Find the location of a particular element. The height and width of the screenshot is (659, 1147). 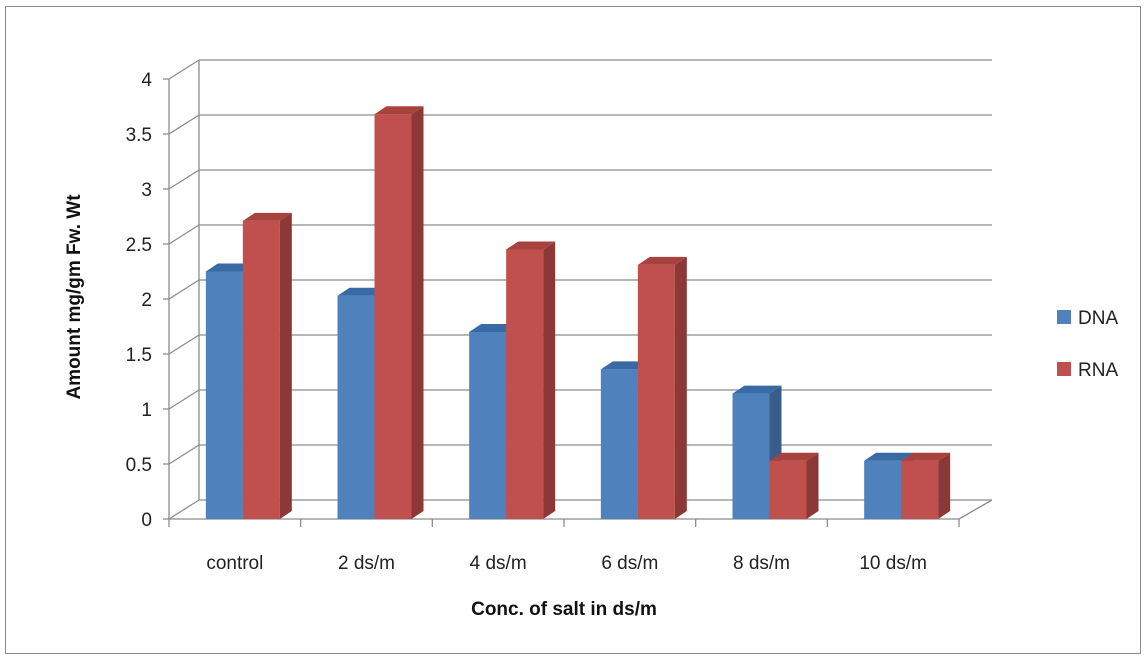

bar-dna is located at coordinates (362, 403).